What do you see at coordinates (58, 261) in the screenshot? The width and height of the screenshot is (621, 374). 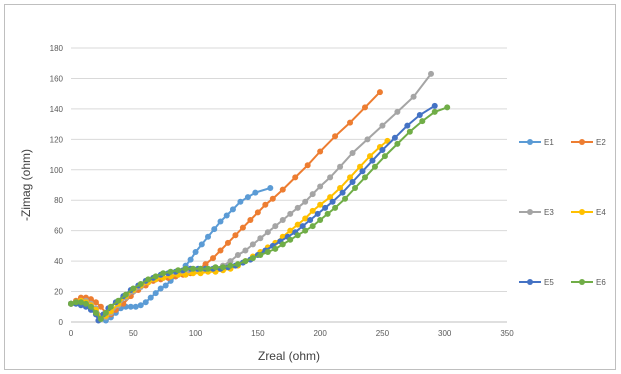 I see `y-tick-label: 40` at bounding box center [58, 261].